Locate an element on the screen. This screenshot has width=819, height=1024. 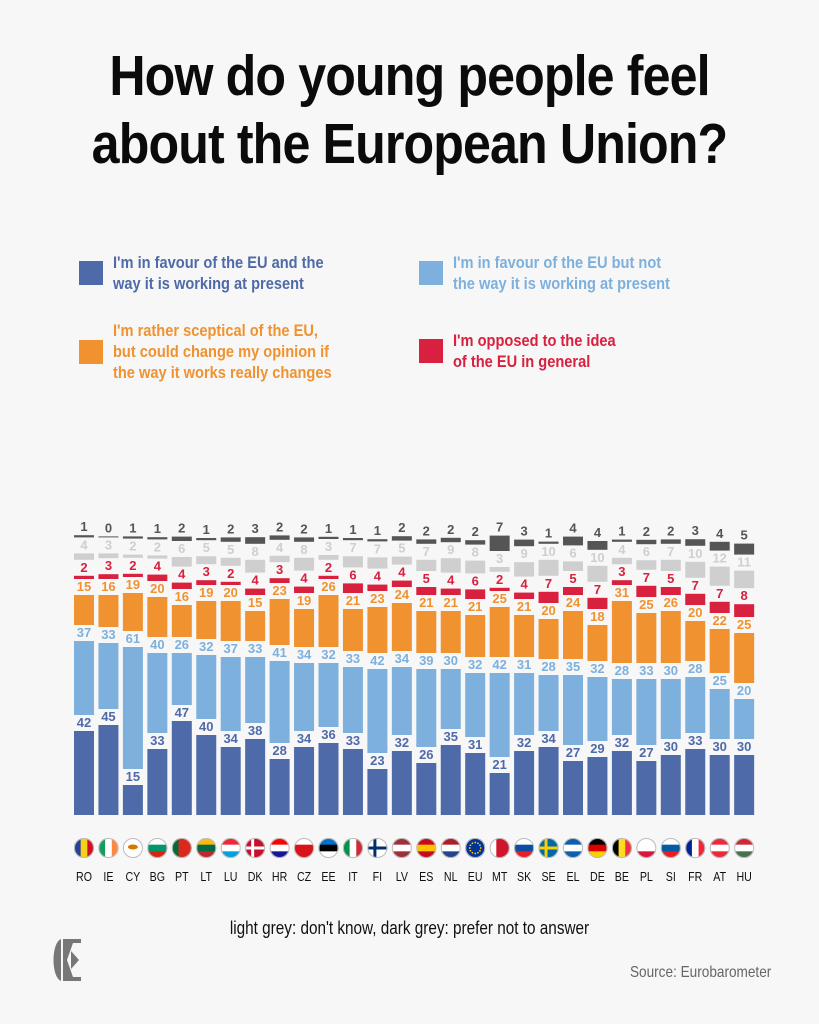
column-HR: 28 41 23 3 4 2 is located at coordinates (279, 667).